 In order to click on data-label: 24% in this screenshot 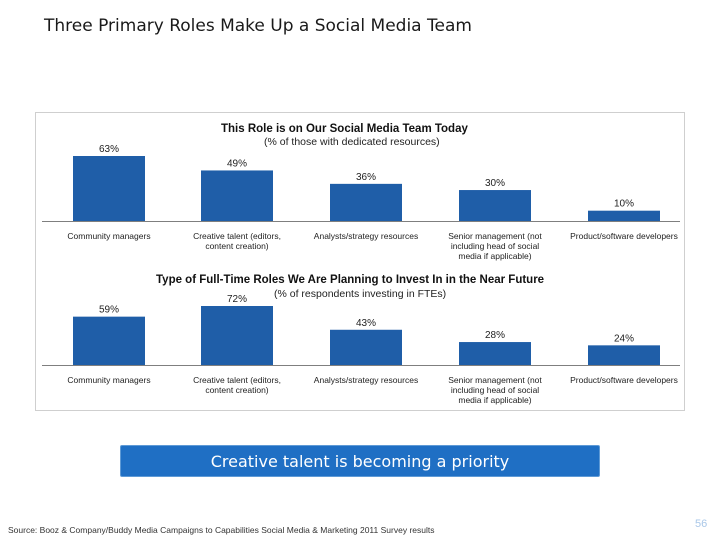, I will do `click(624, 338)`.